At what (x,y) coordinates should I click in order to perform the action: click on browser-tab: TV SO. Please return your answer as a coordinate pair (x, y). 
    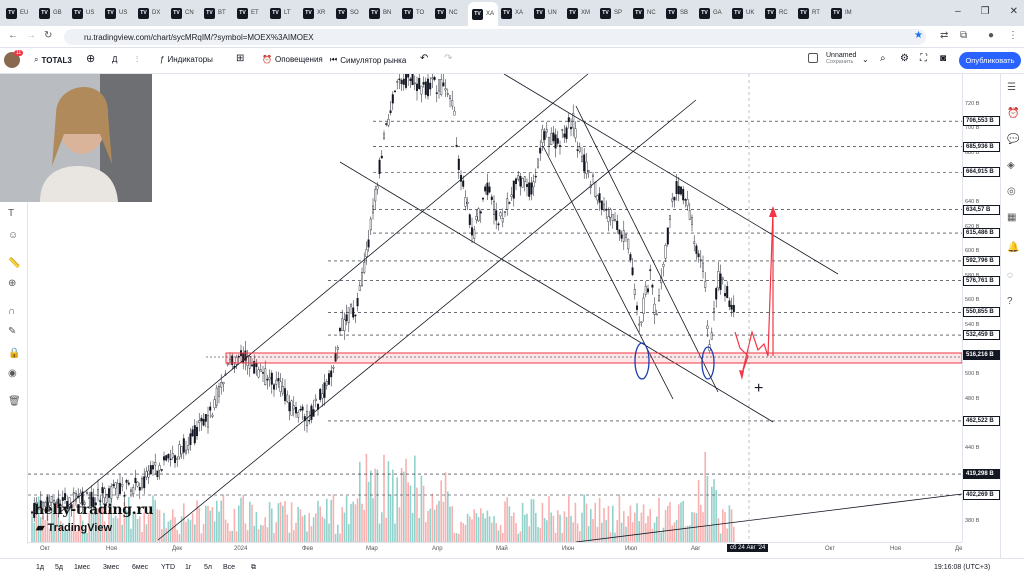
    Looking at the image, I should click on (347, 13).